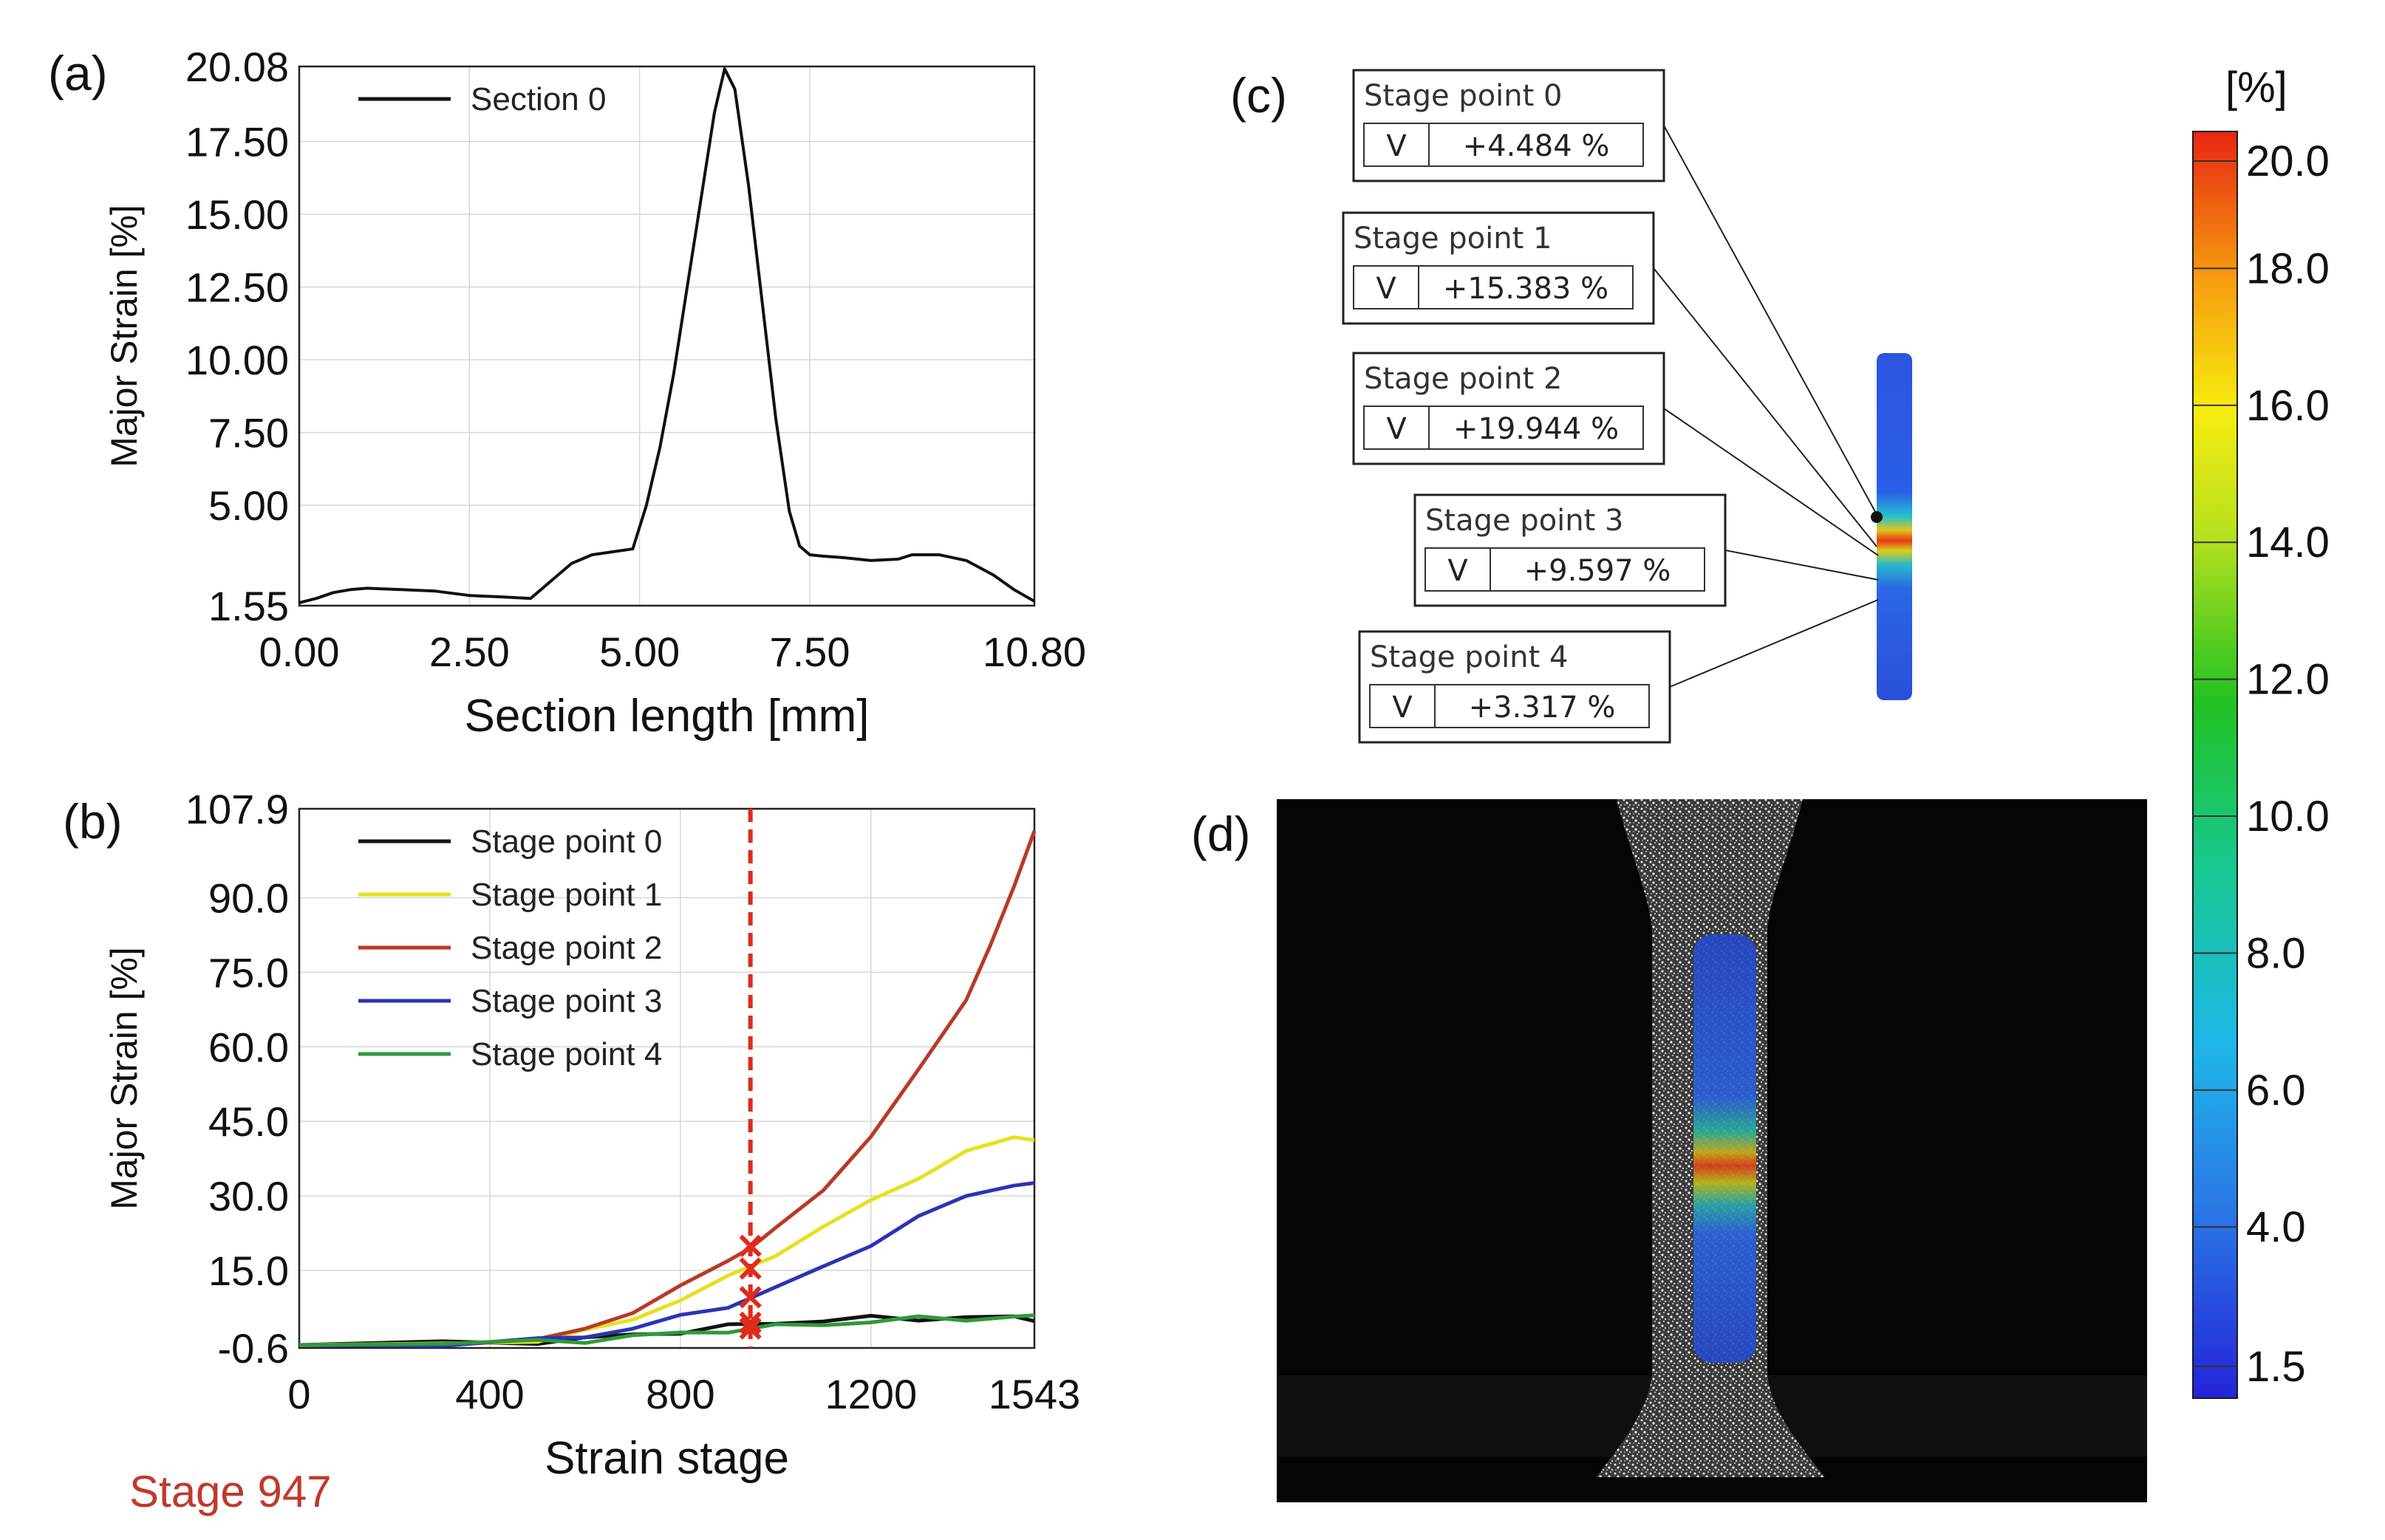 This screenshot has height=1540, width=2385. I want to click on y-tick-label: 15.0, so click(248, 1271).